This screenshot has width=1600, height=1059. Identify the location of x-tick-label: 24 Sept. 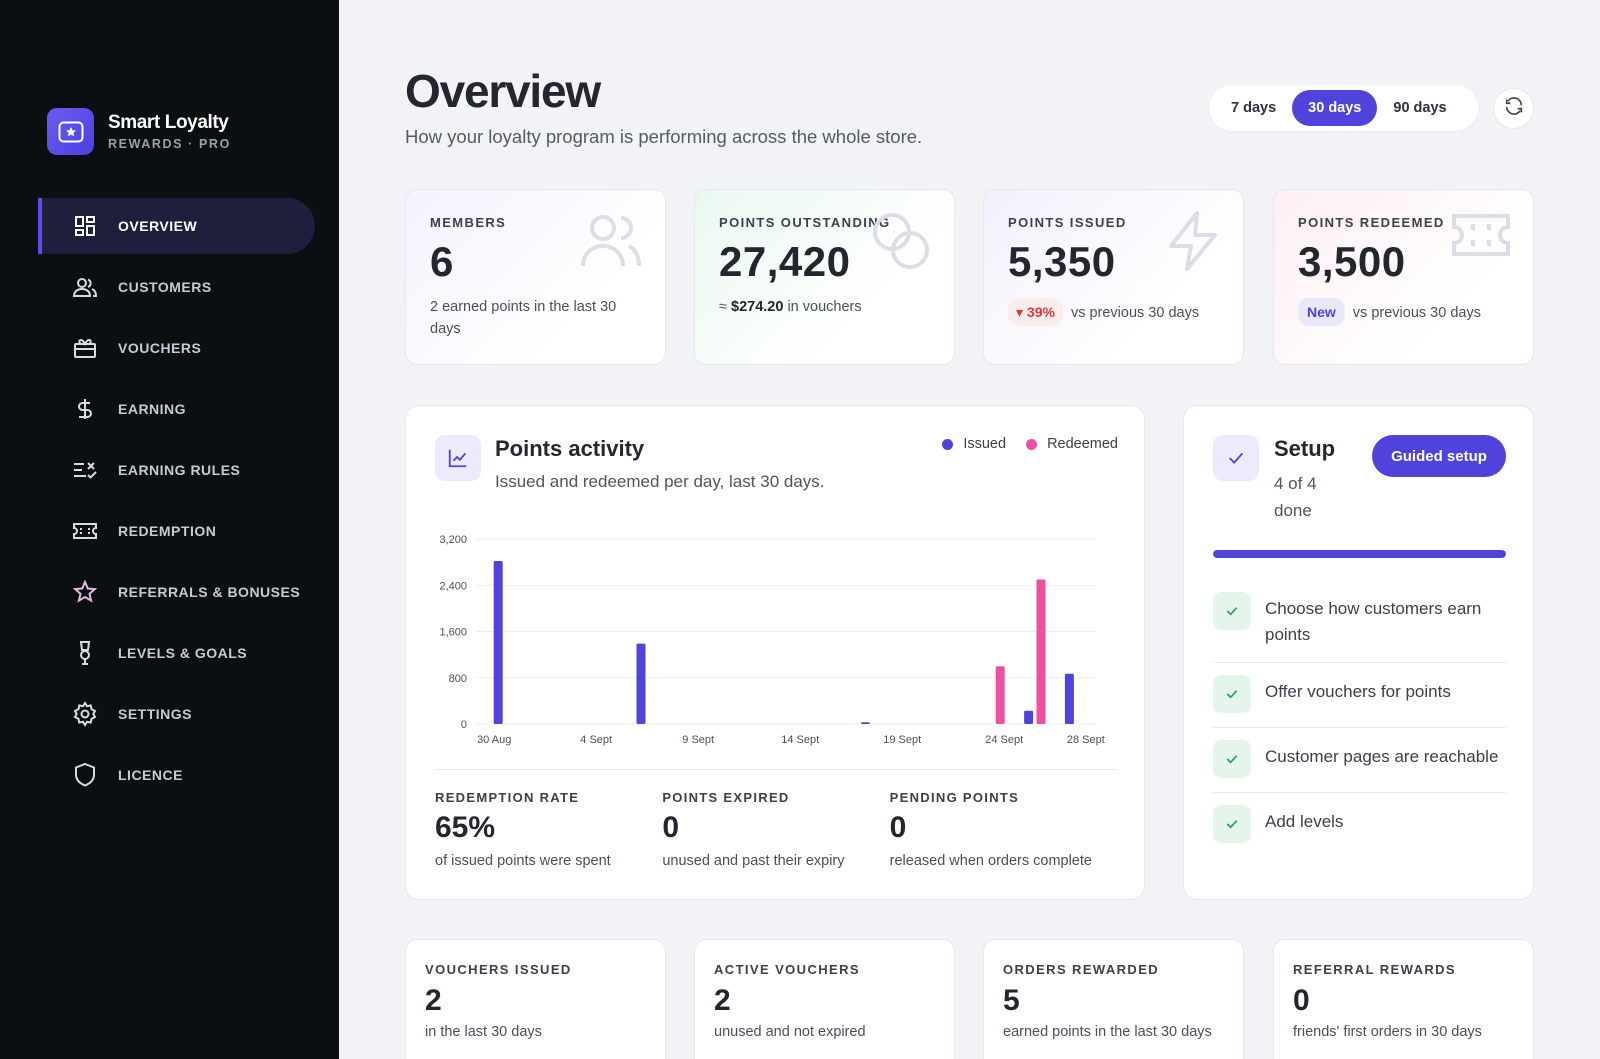
(1004, 740).